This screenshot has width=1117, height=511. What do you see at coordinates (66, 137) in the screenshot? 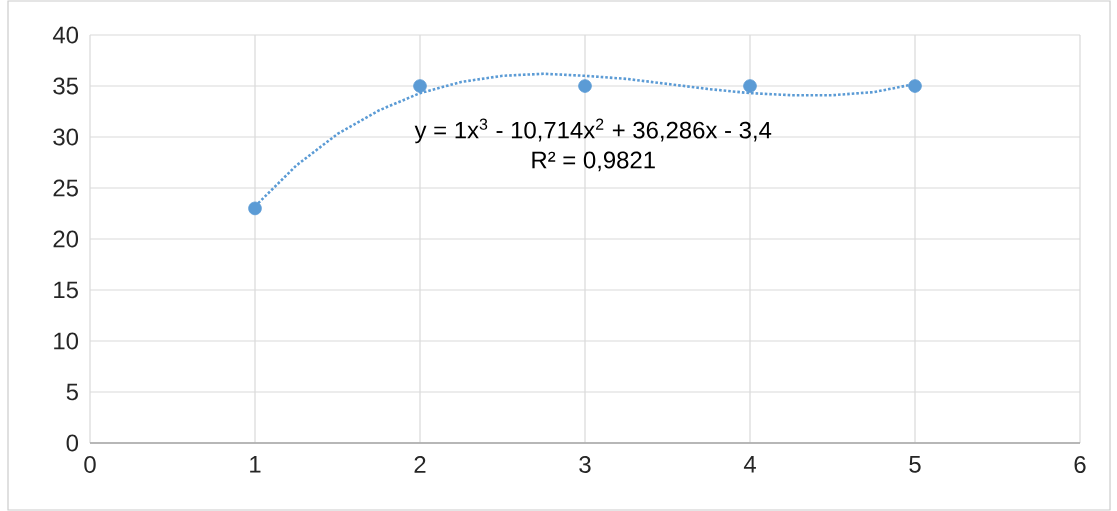
I see `y-tick-label: 30` at bounding box center [66, 137].